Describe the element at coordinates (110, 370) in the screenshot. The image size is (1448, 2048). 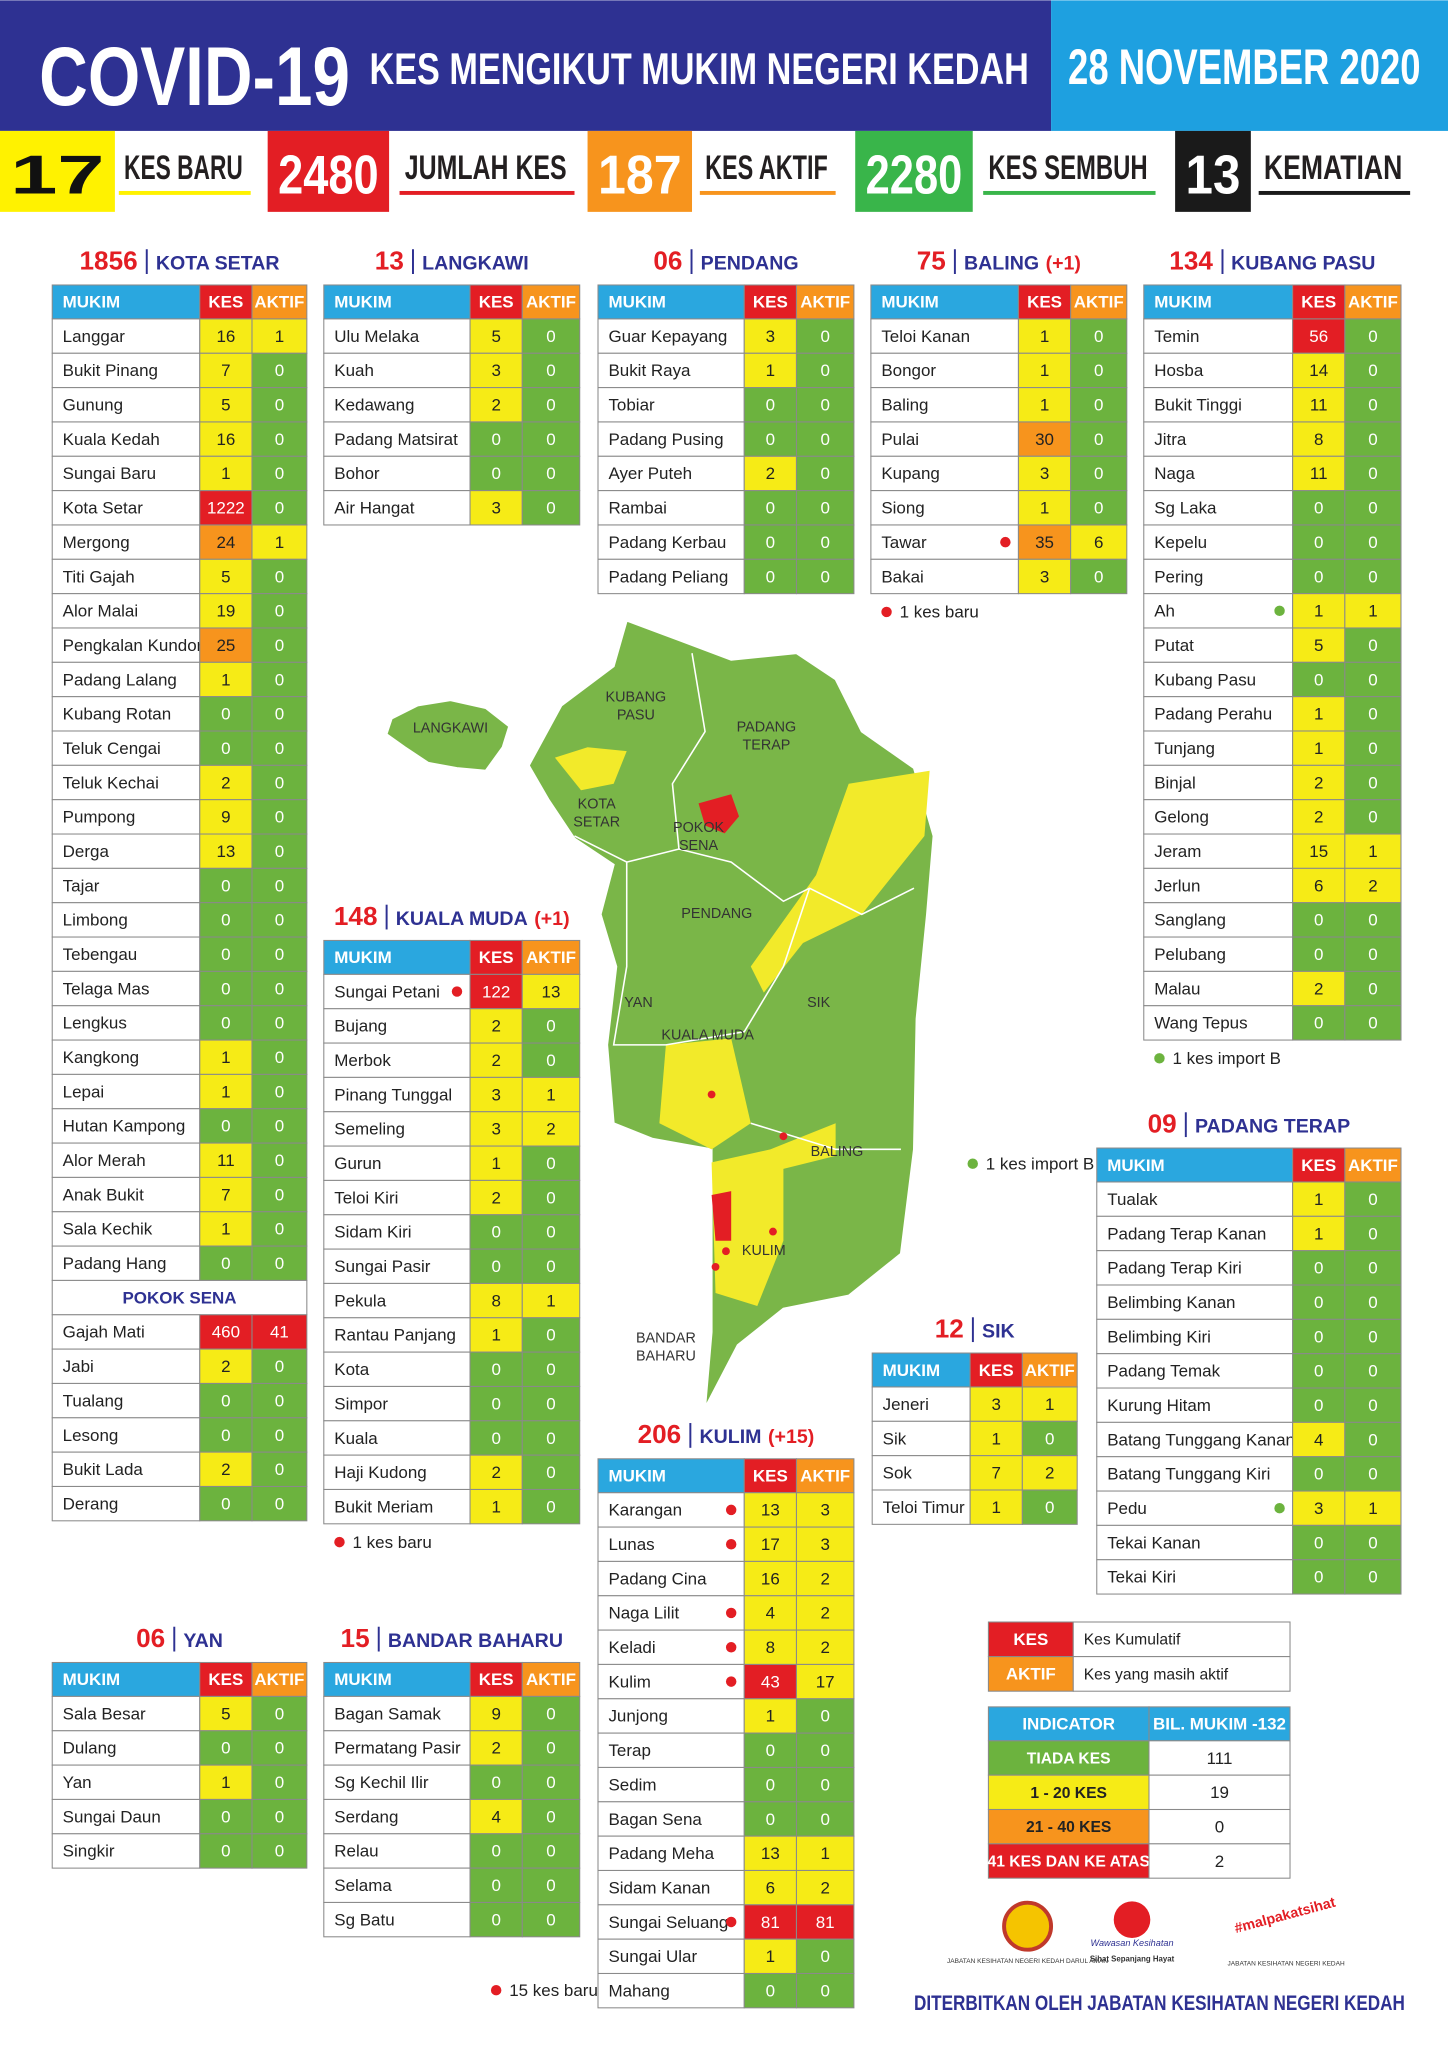
I see `mukim-name: Bukit Pinang` at that location.